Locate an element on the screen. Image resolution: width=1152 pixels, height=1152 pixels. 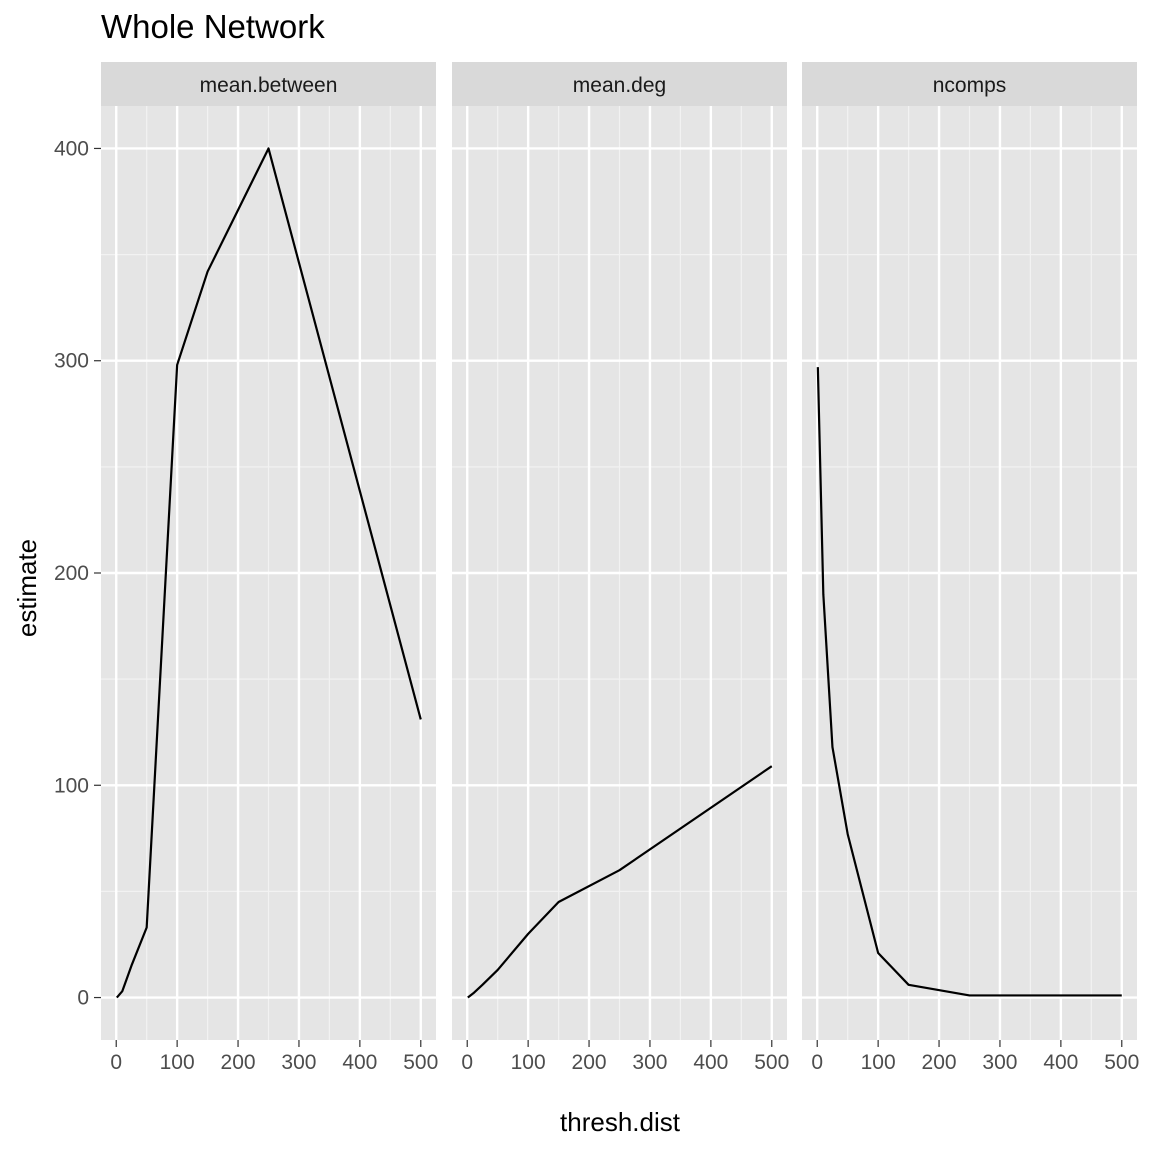
y-tick-label: 400 is located at coordinates (71, 148).